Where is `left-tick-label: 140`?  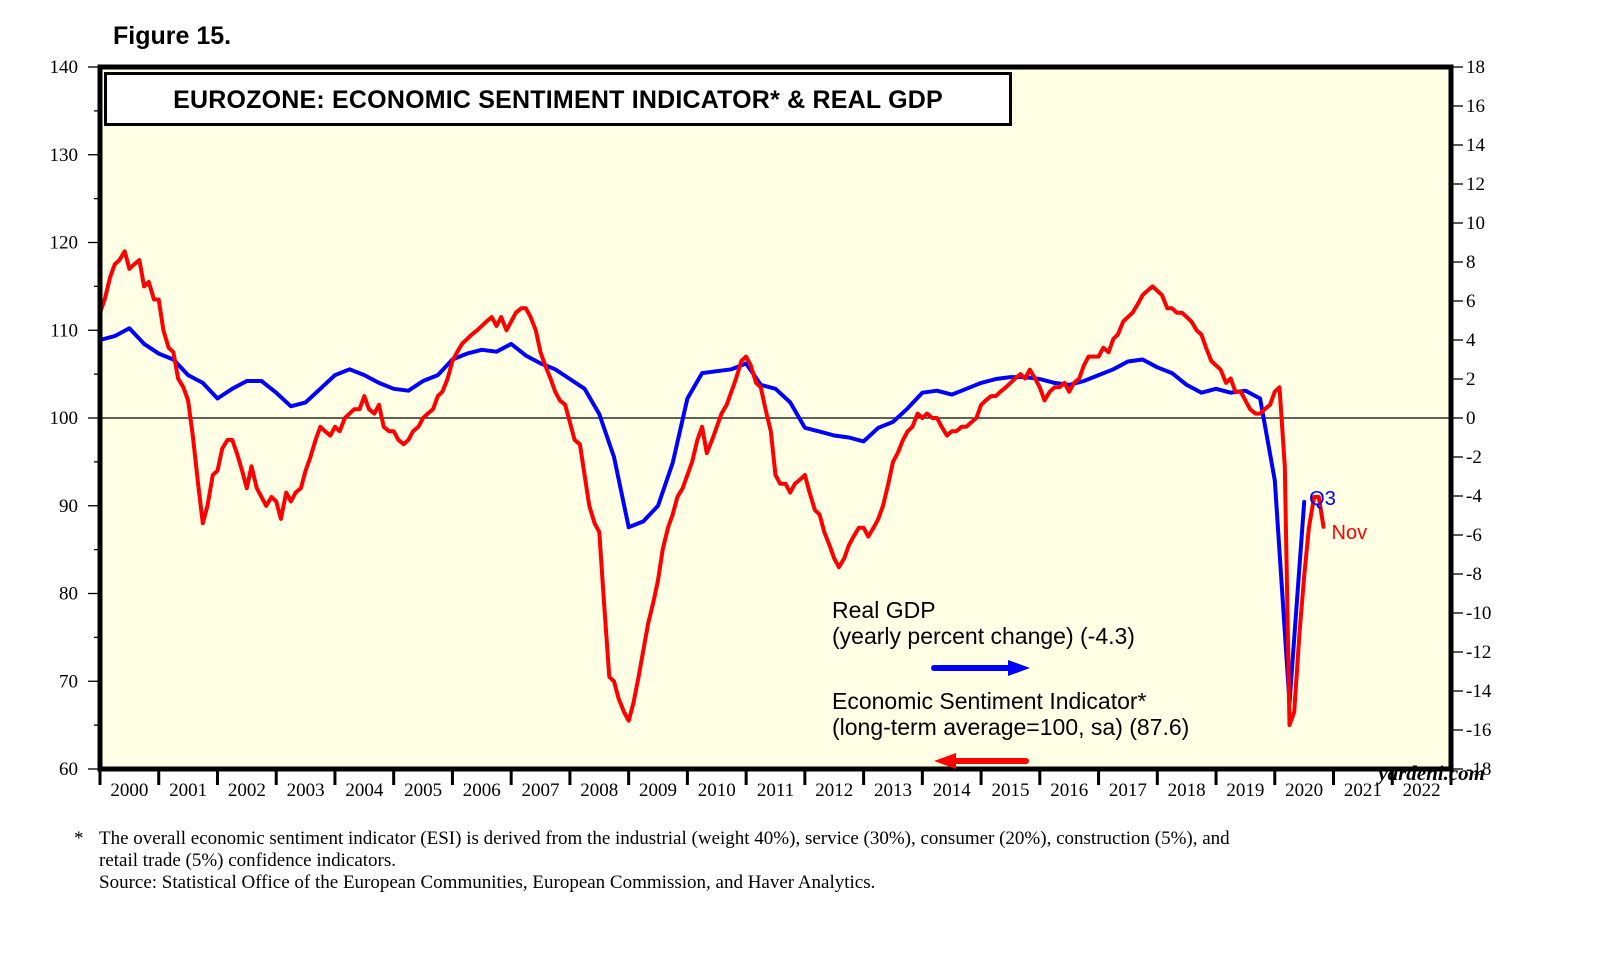 left-tick-label: 140 is located at coordinates (64, 67).